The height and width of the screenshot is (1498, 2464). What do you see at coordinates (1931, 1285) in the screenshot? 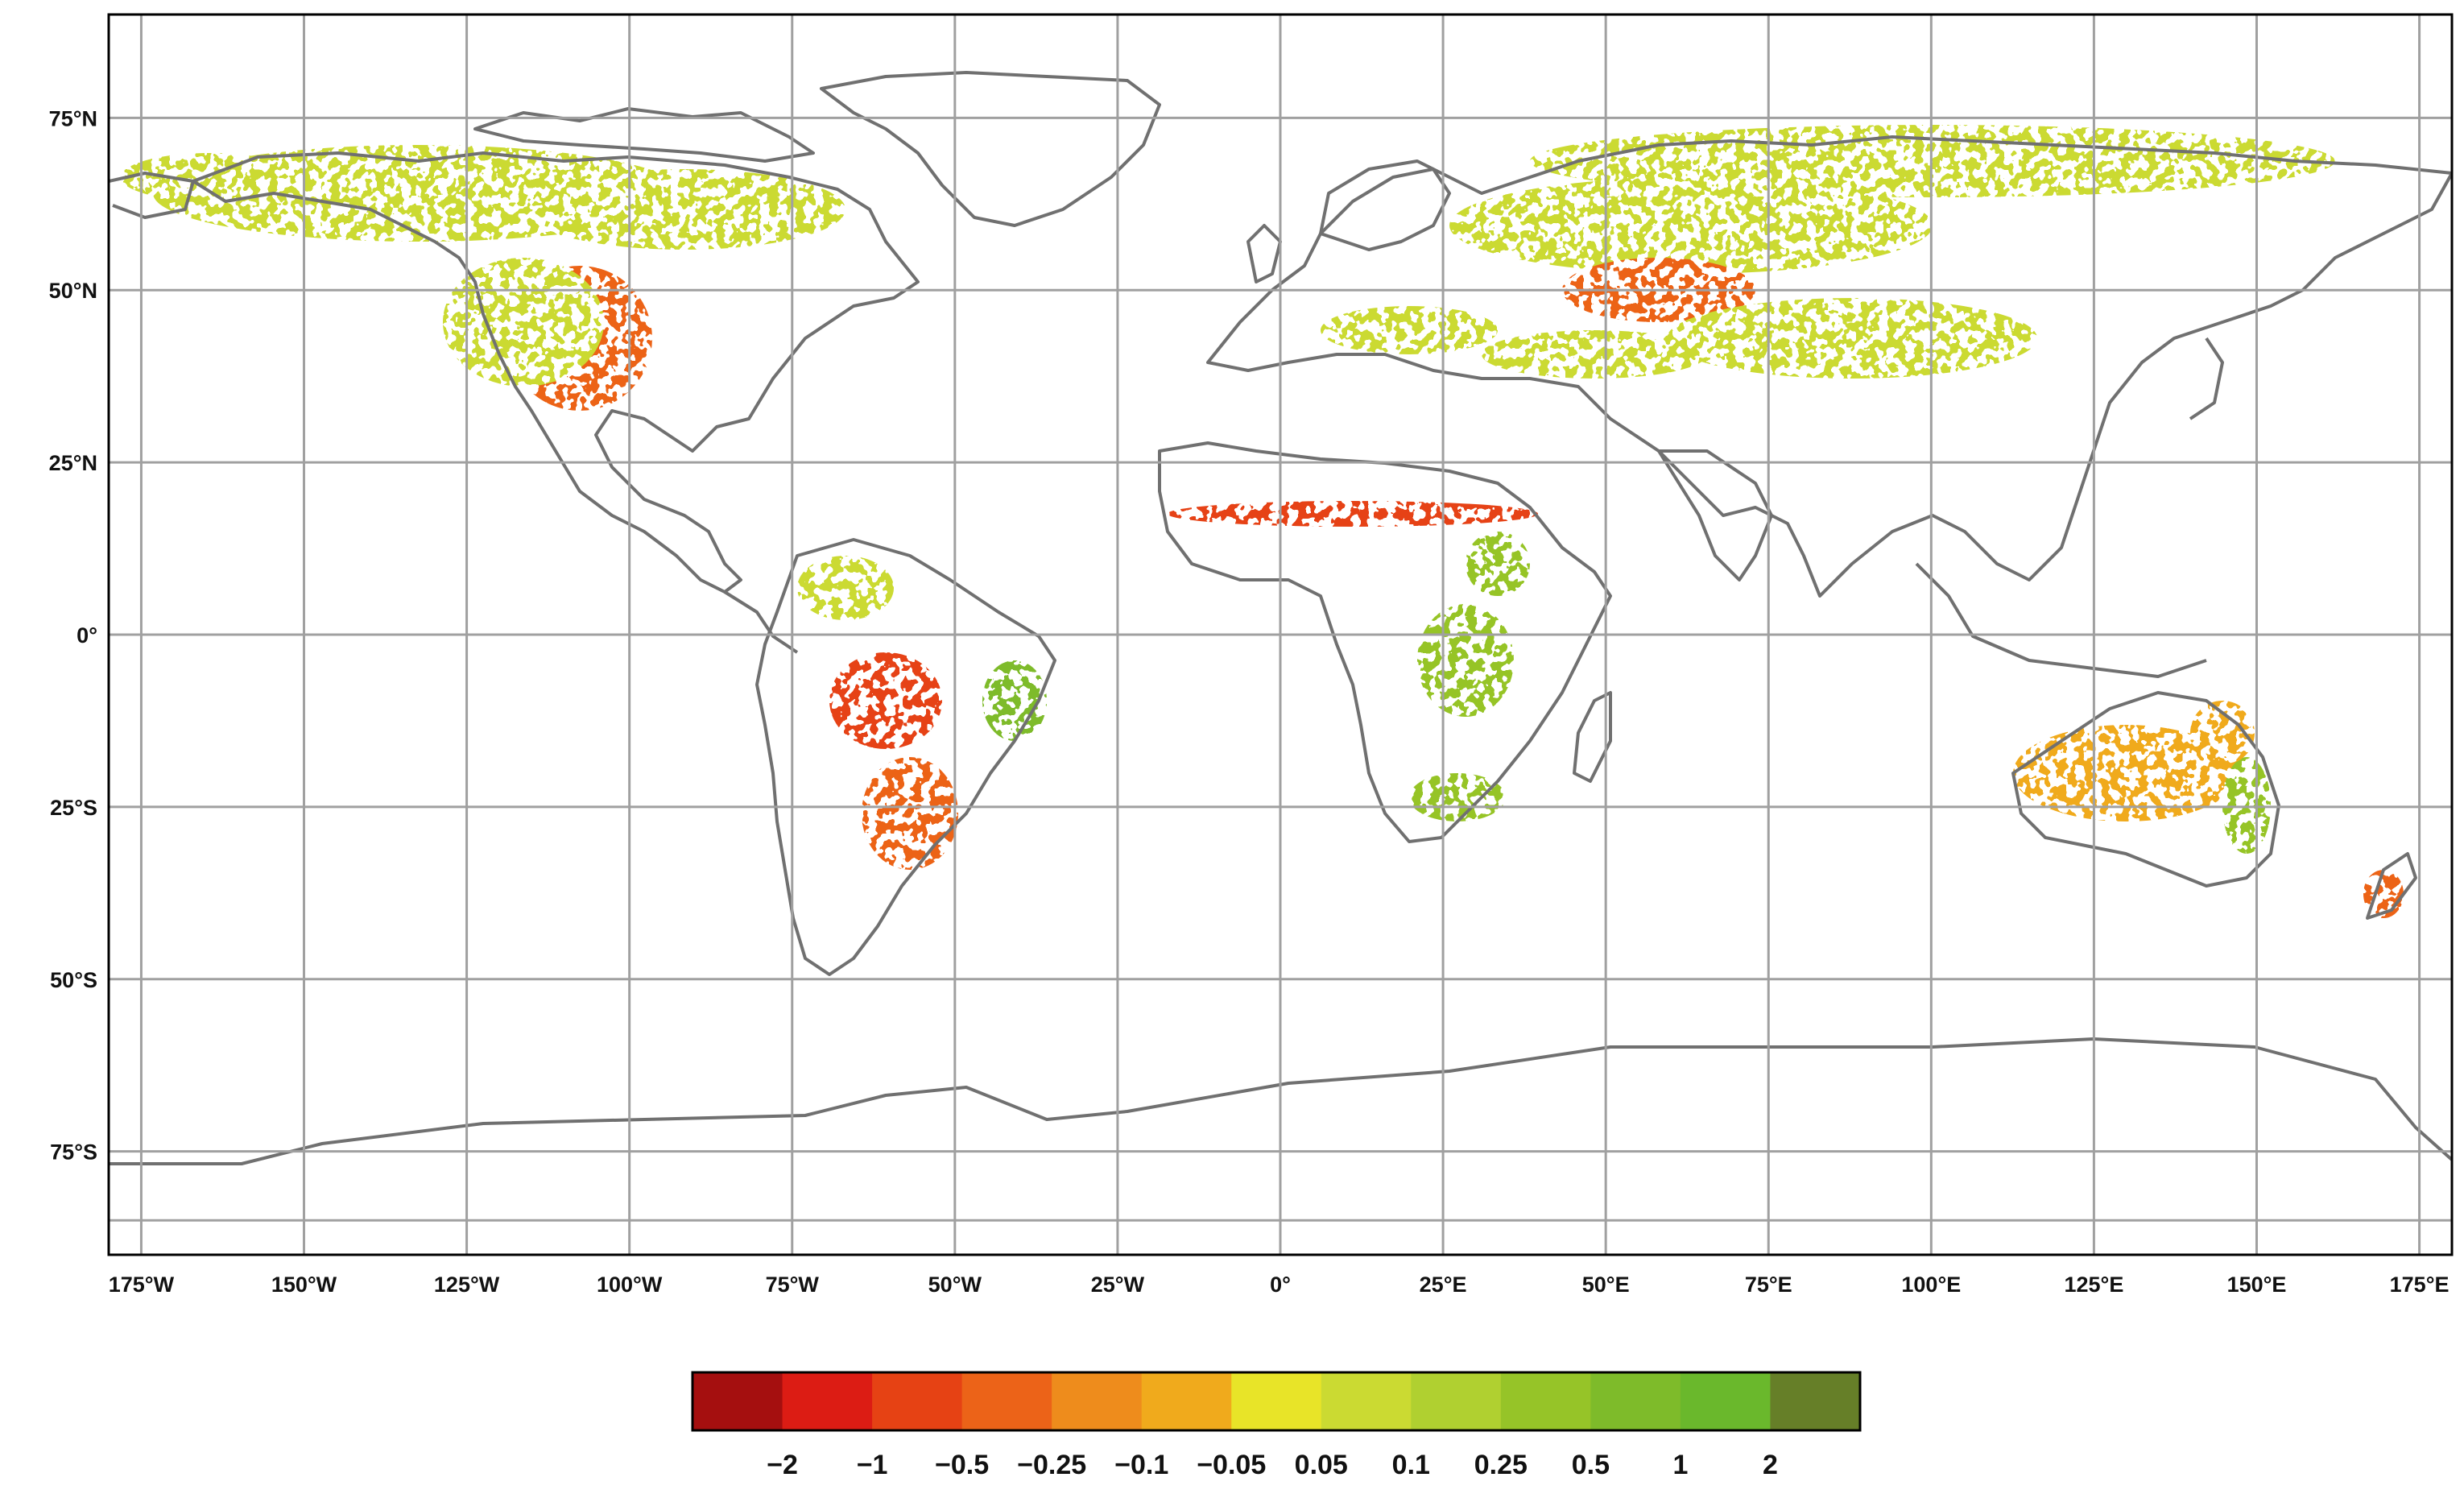
I see `lon-tick-label: 100°E` at bounding box center [1931, 1285].